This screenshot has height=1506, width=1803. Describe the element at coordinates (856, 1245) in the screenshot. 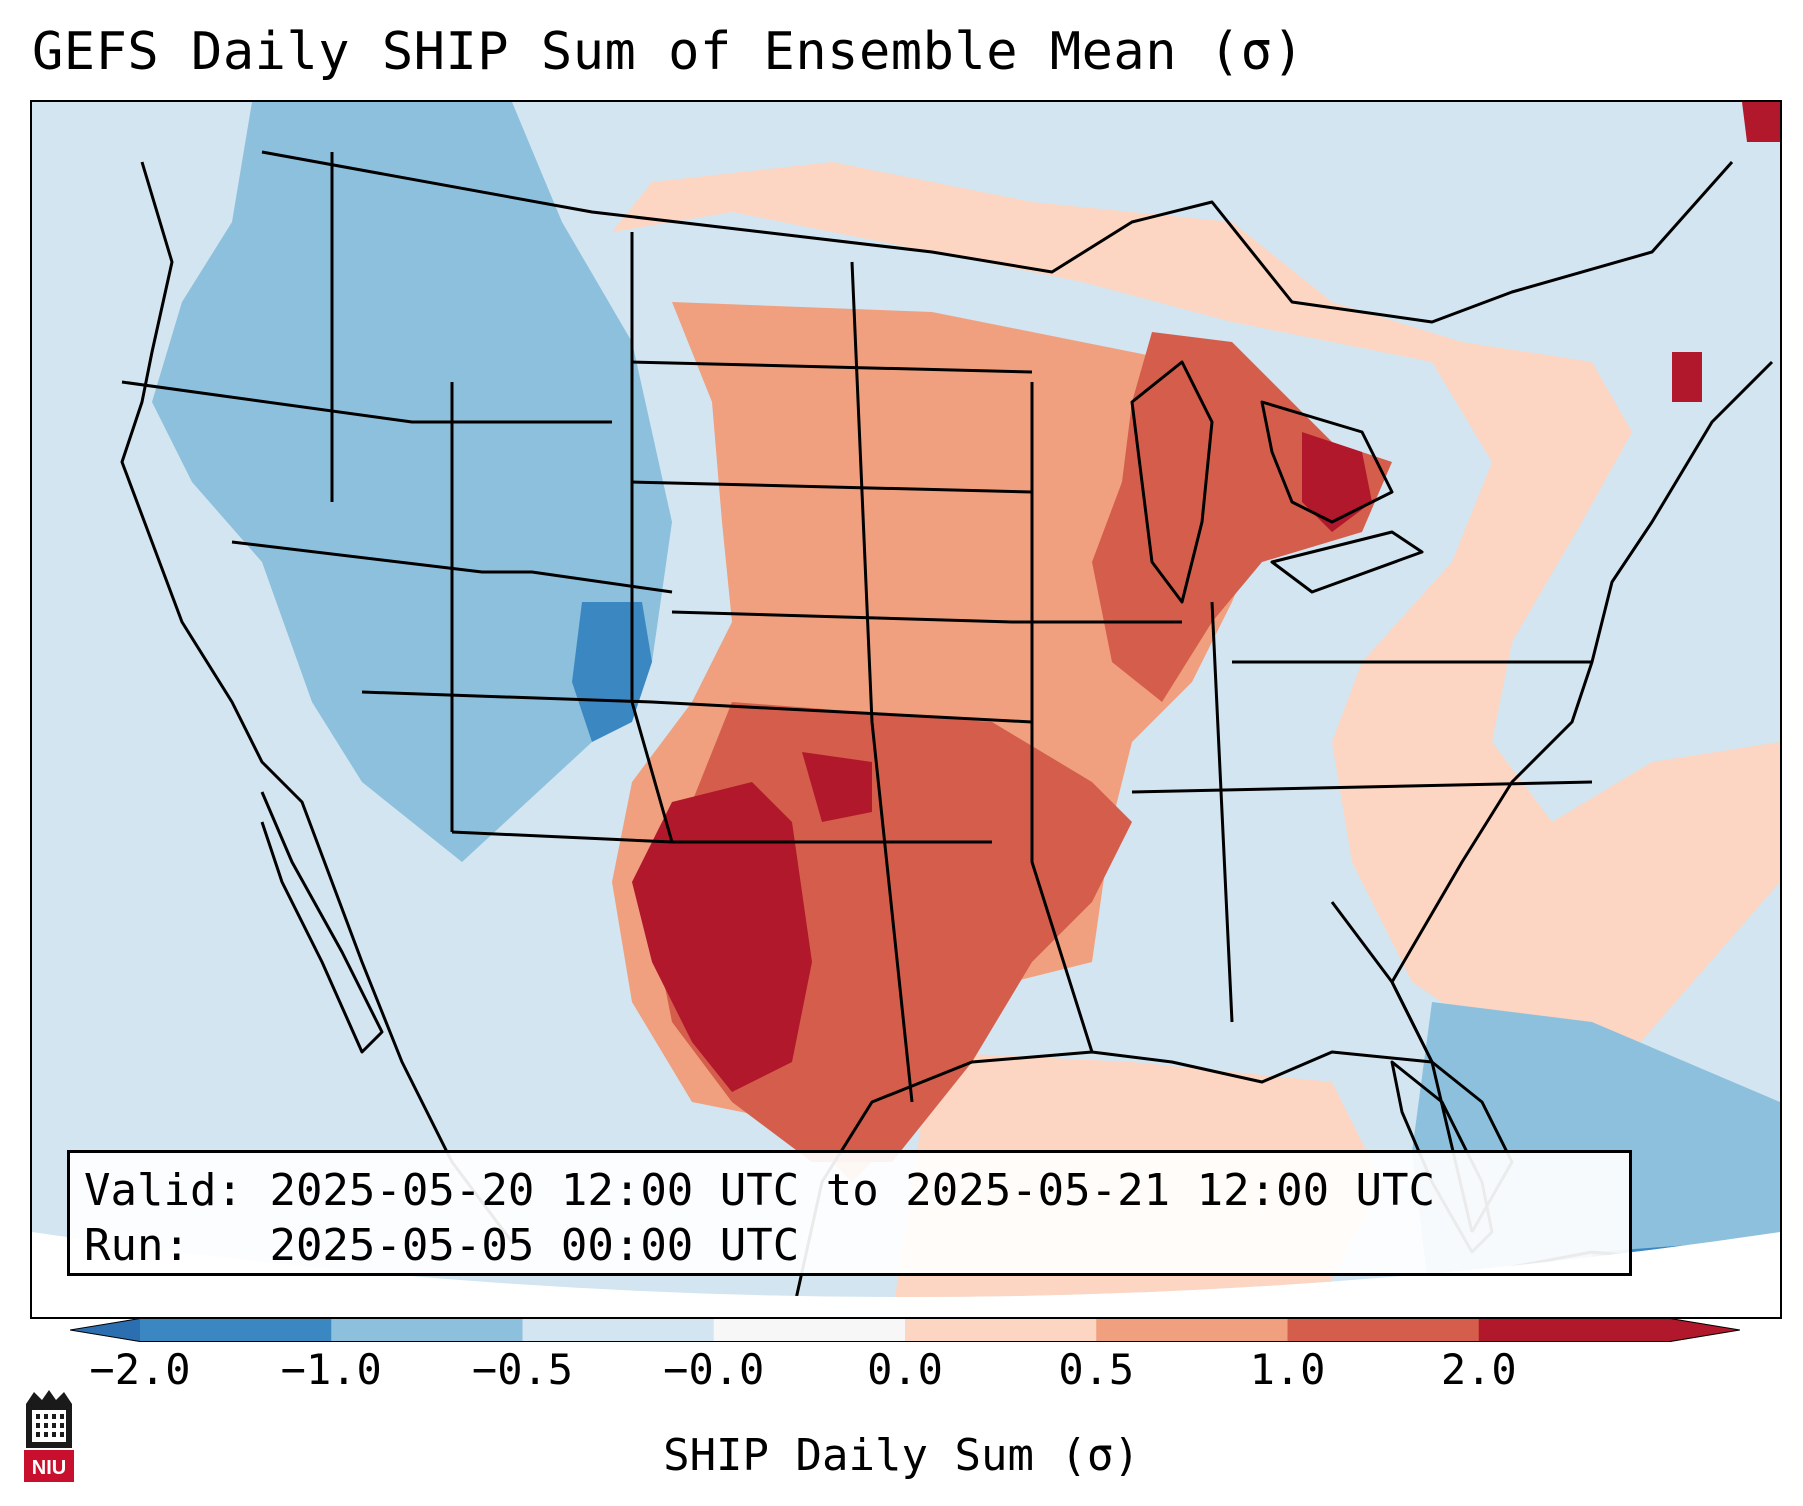

I see `run-row: Run: 2025-05-05 00:00 UTC` at that location.